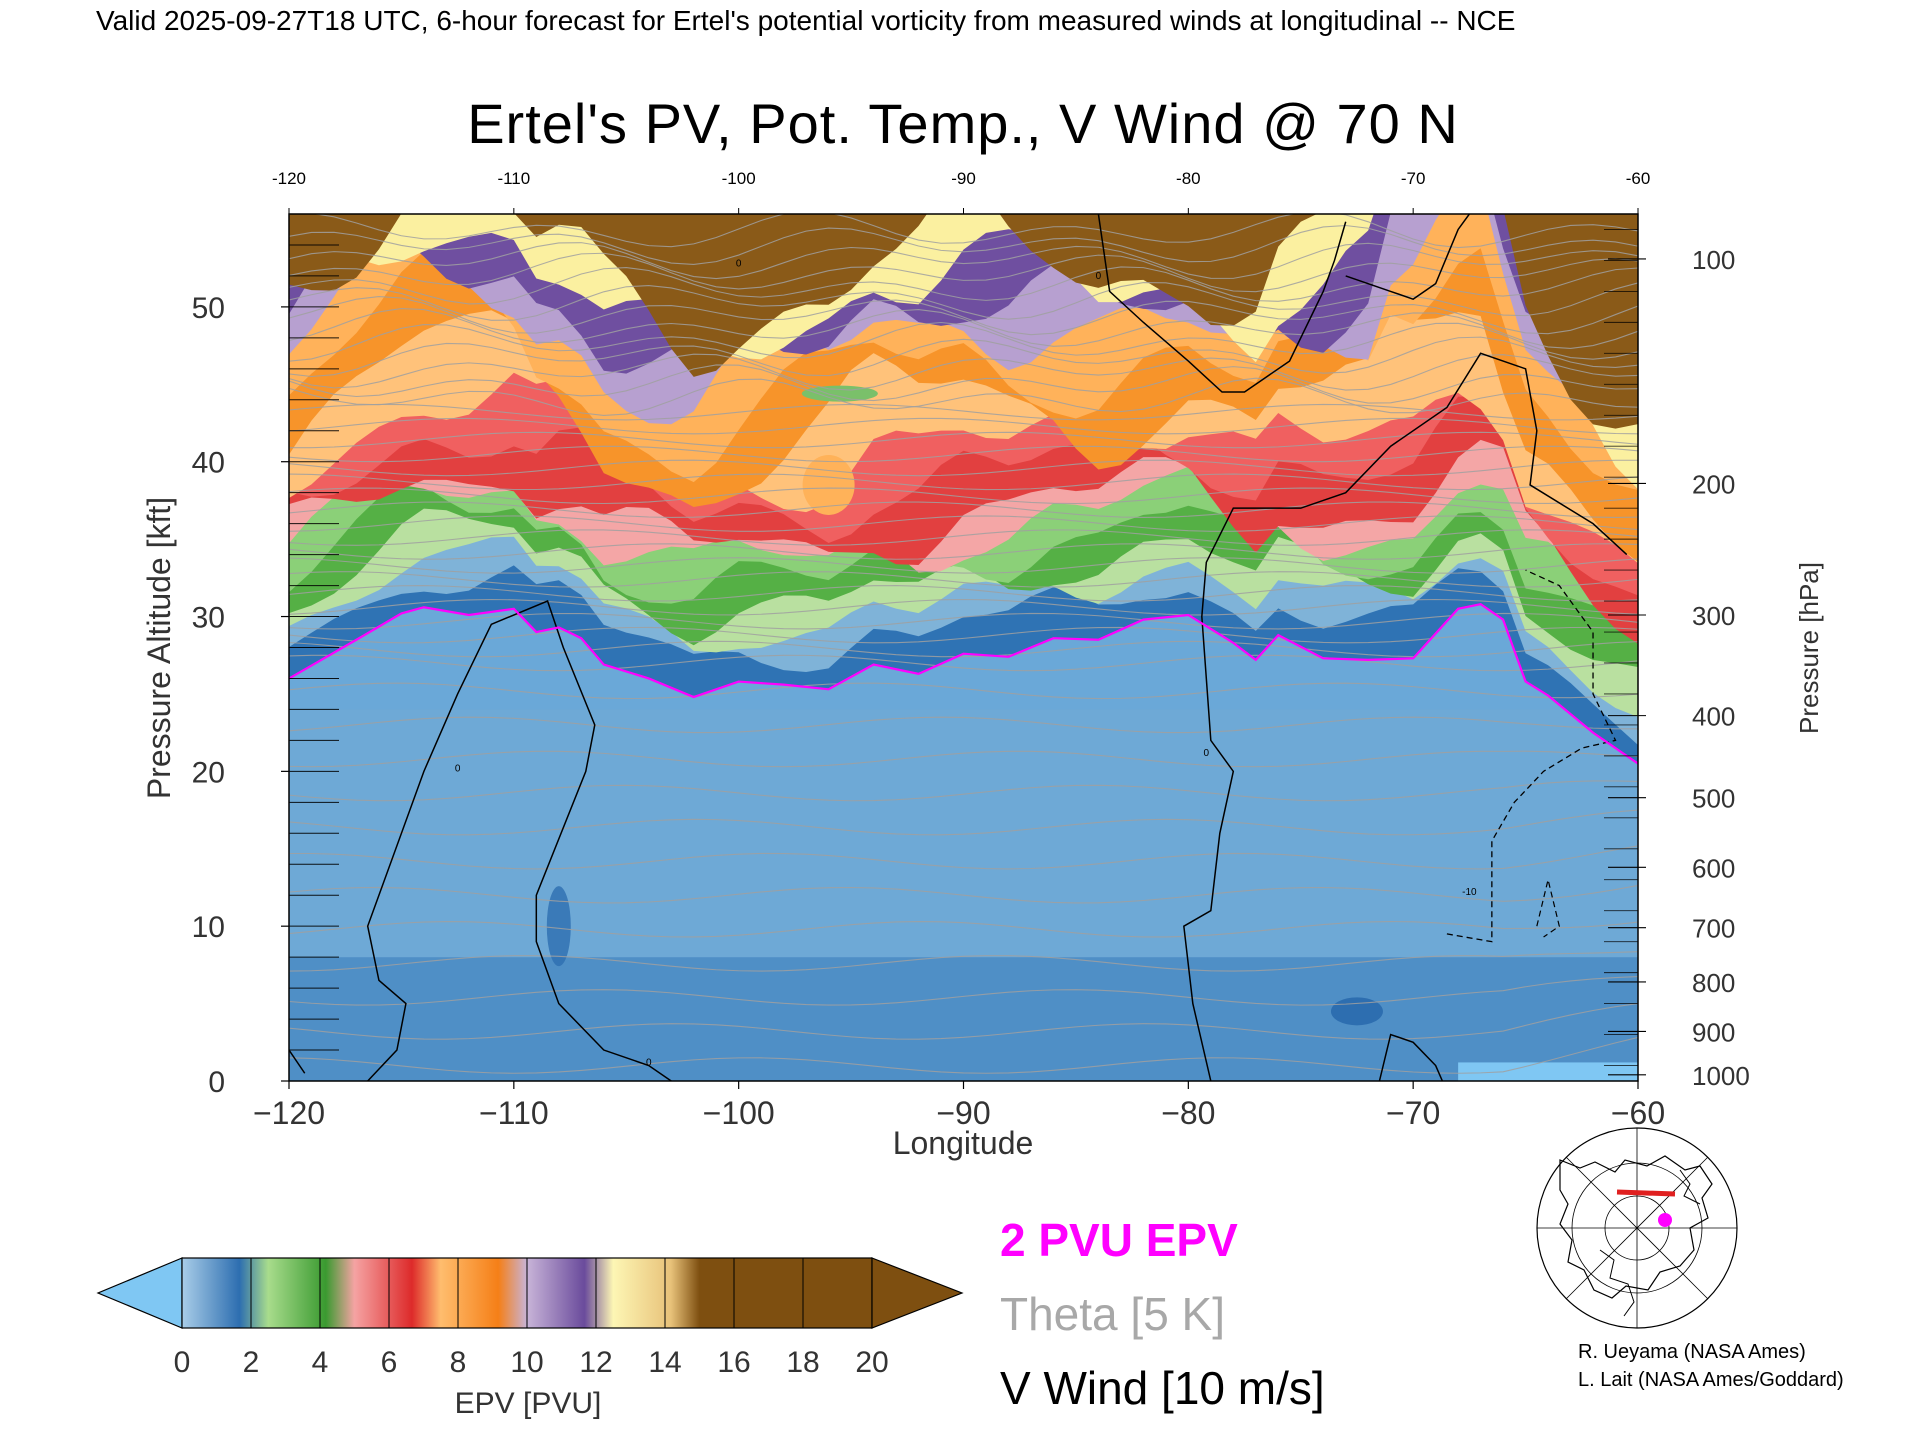 This screenshot has height=1440, width=1920. Describe the element at coordinates (963, 1143) in the screenshot. I see `x-axis-label: Longitude` at that location.